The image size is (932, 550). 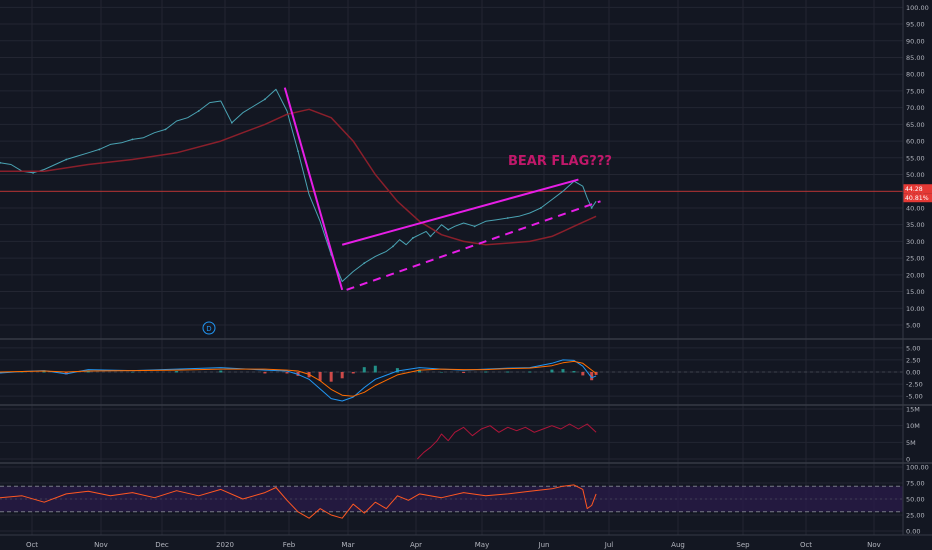 I want to click on x-tick-label: Jul, so click(x=609, y=545).